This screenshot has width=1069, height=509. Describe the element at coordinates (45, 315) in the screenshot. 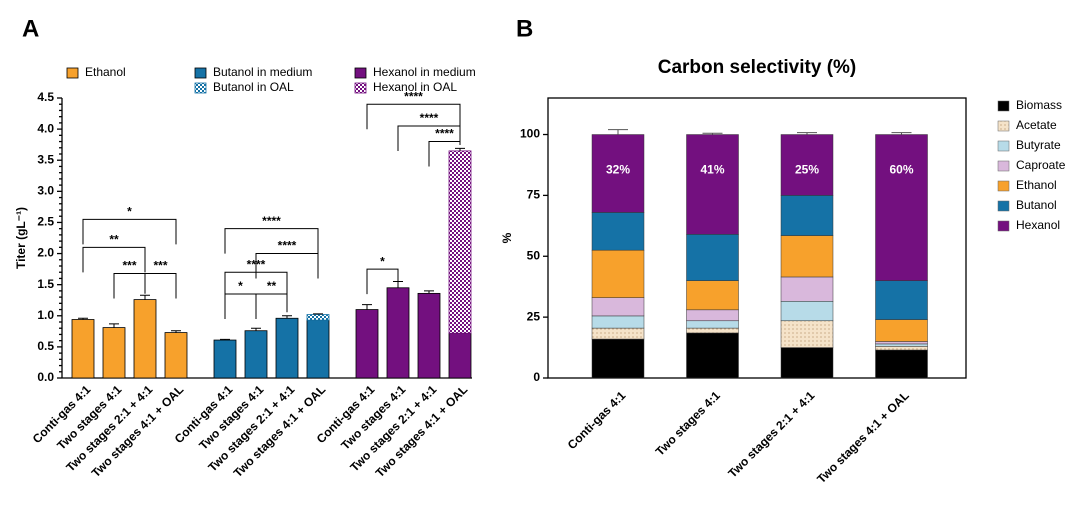

I see `y-tick-label: 1.0` at that location.